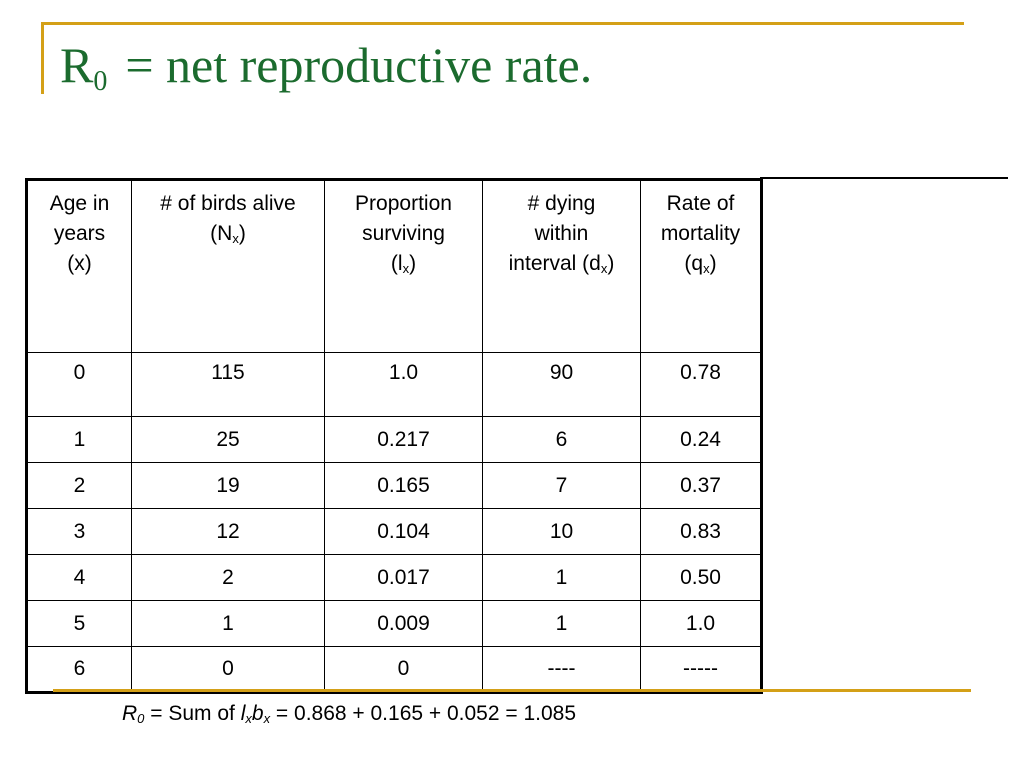 The image size is (1024, 768). I want to click on cell-alive: 115, so click(228, 384).